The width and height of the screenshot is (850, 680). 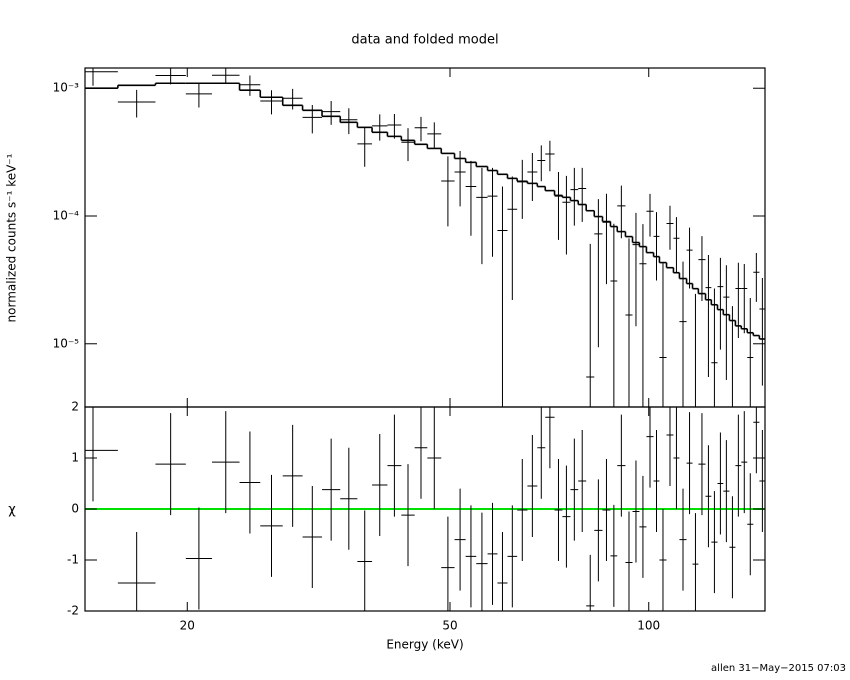 I want to click on y-axis-label: normalized counts s⁻¹ keV⁻¹, so click(x=12, y=237).